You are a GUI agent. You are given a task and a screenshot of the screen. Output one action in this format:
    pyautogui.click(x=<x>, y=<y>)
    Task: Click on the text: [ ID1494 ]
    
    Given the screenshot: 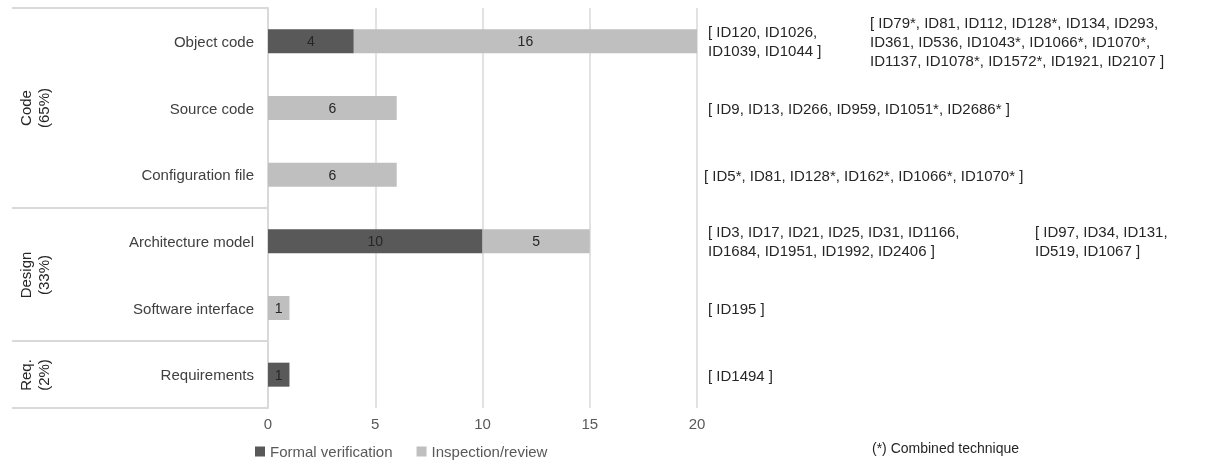 What is the action you would take?
    pyautogui.click(x=741, y=375)
    